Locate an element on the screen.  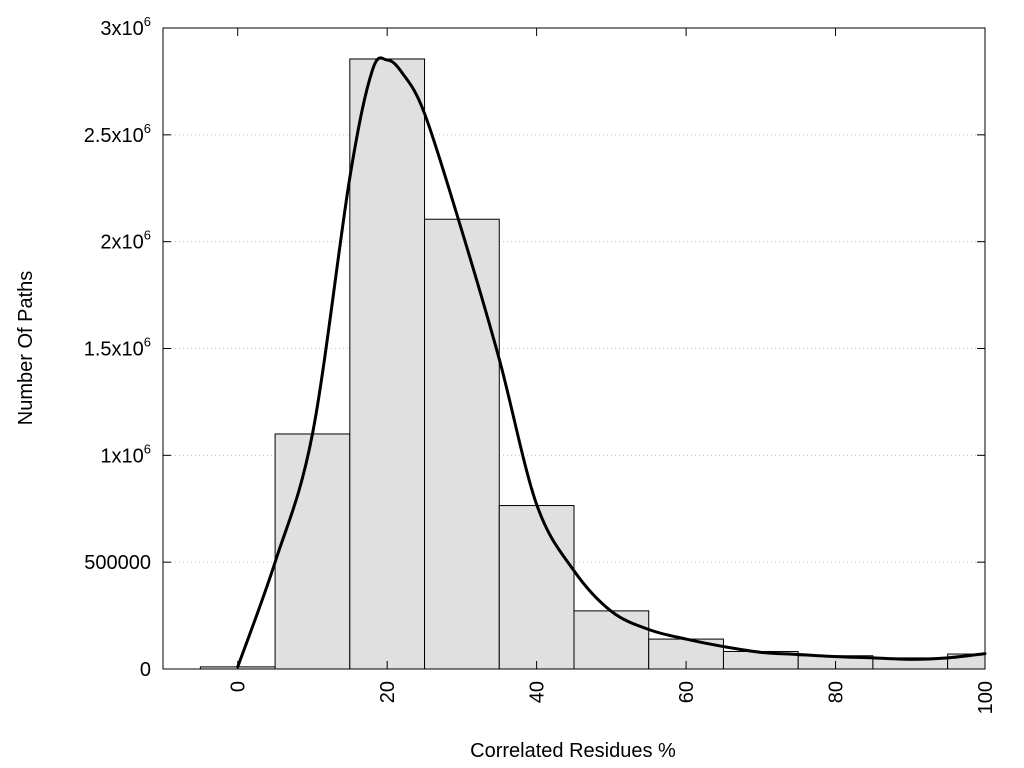
y-axis-label: Number Of Paths is located at coordinates (26, 348).